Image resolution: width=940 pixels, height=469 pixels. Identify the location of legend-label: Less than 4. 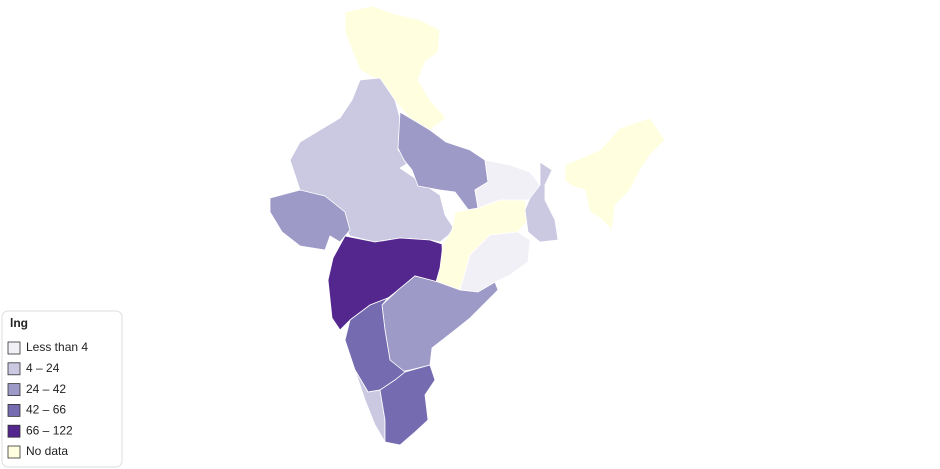
(57, 347).